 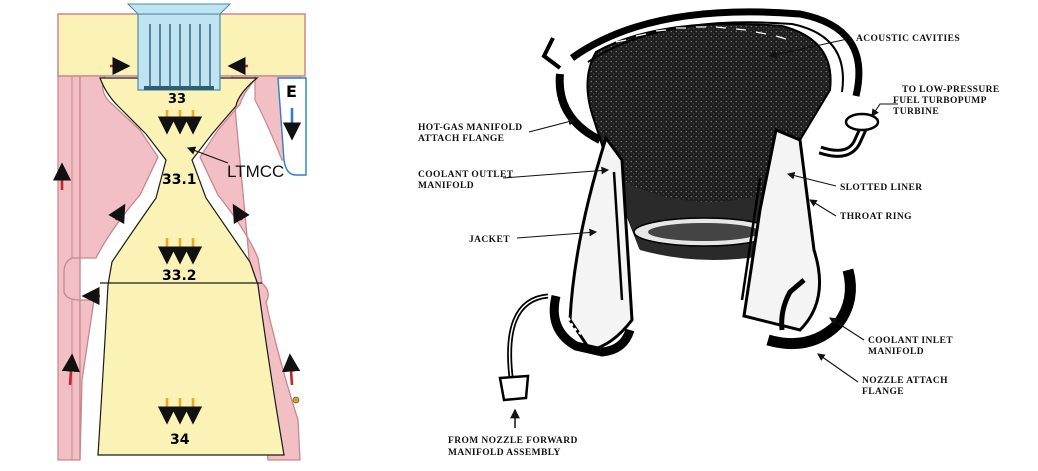 What do you see at coordinates (601, 243) in the screenshot?
I see `jacket-wall-left` at bounding box center [601, 243].